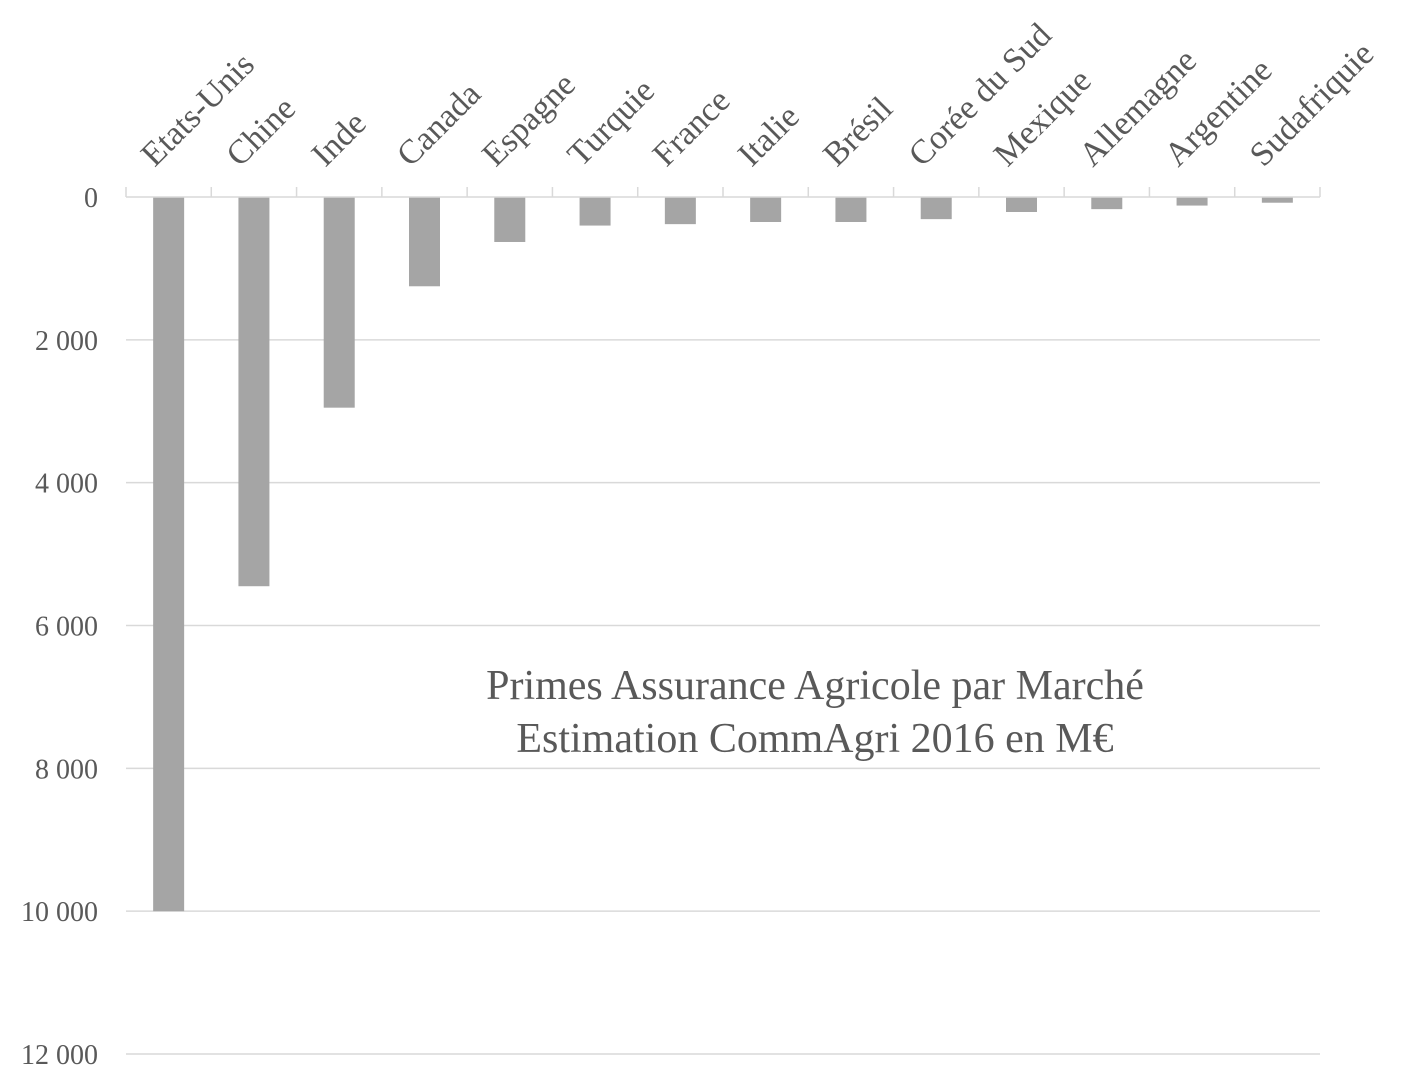  What do you see at coordinates (91, 198) in the screenshot?
I see `y-tick-label: 0` at bounding box center [91, 198].